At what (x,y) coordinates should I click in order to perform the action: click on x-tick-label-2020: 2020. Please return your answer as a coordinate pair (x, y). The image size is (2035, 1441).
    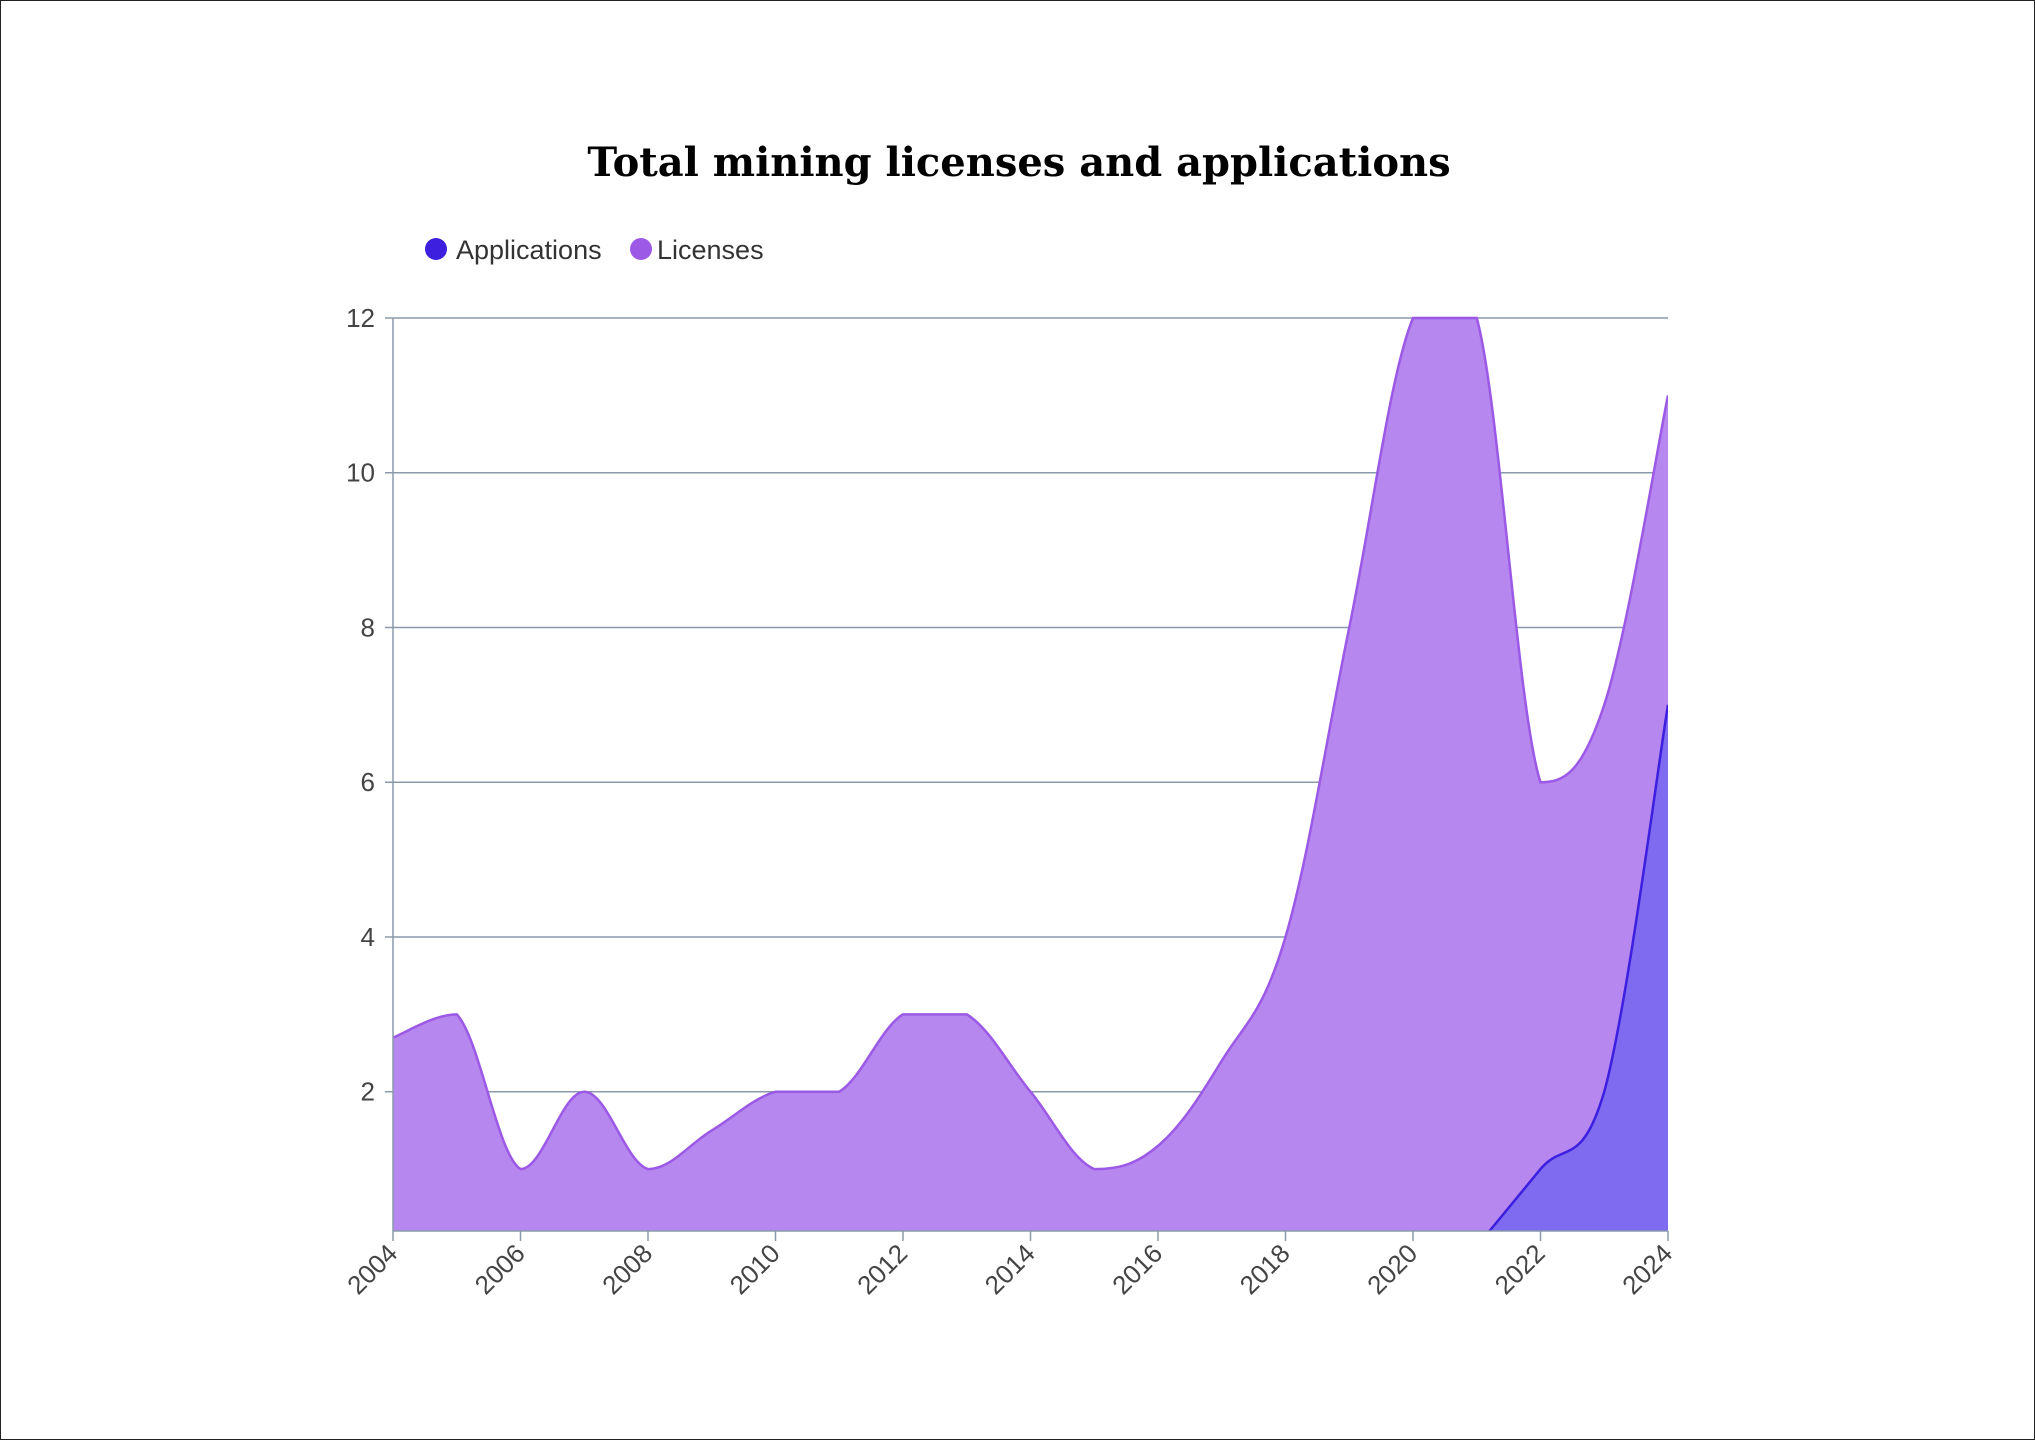
    Looking at the image, I should click on (1392, 1269).